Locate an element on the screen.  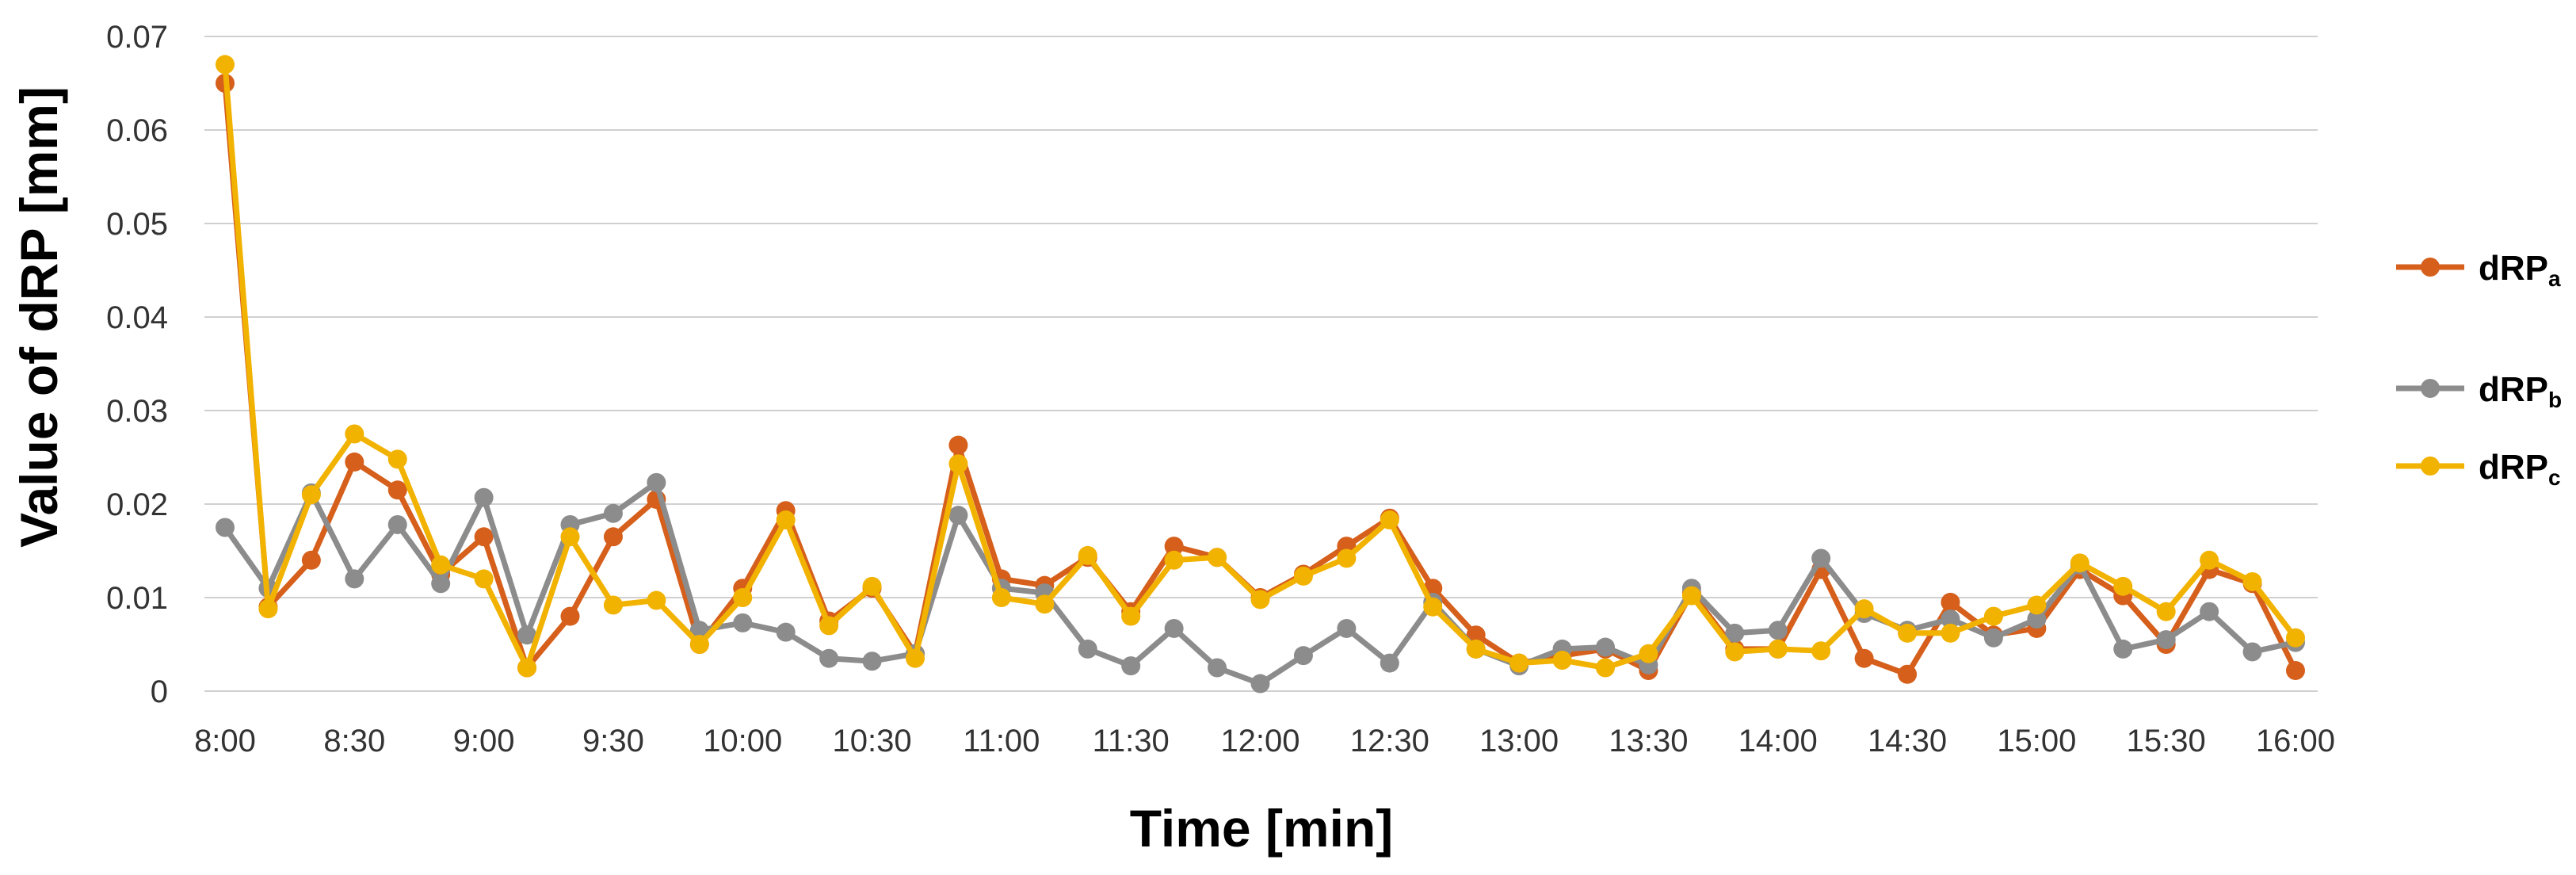
legend-item: dRPc is located at coordinates (2478, 469).